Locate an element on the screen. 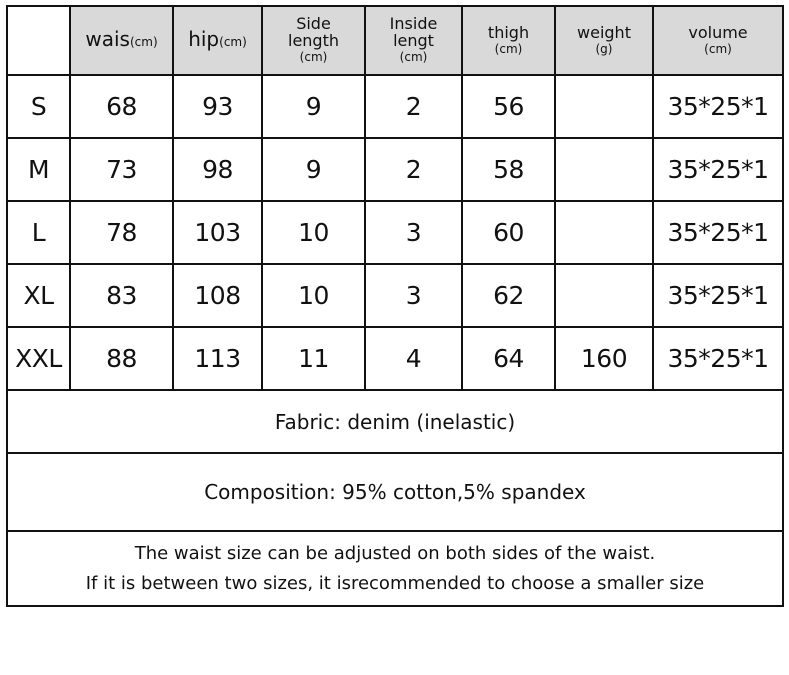  header-side-length: Side length (cm) is located at coordinates (313, 40).